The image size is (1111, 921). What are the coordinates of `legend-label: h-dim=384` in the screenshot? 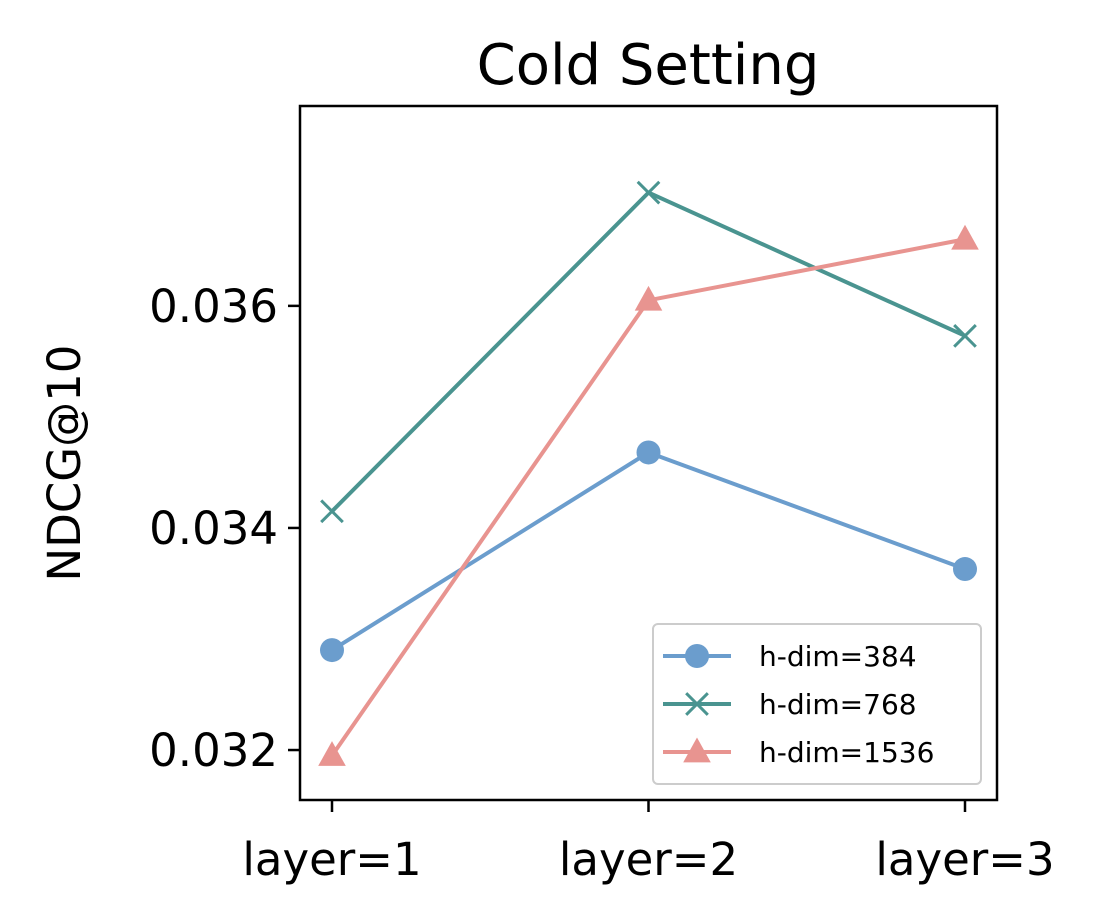 It's located at (838, 656).